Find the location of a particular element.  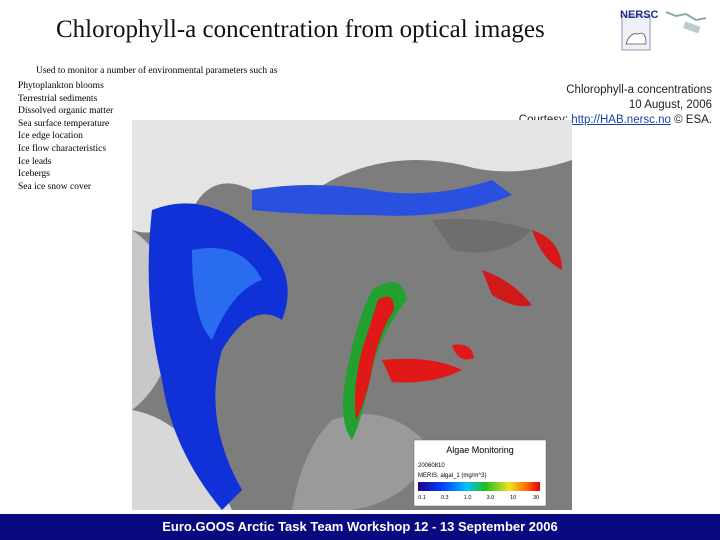

scale-label: 3.0 is located at coordinates (491, 498).